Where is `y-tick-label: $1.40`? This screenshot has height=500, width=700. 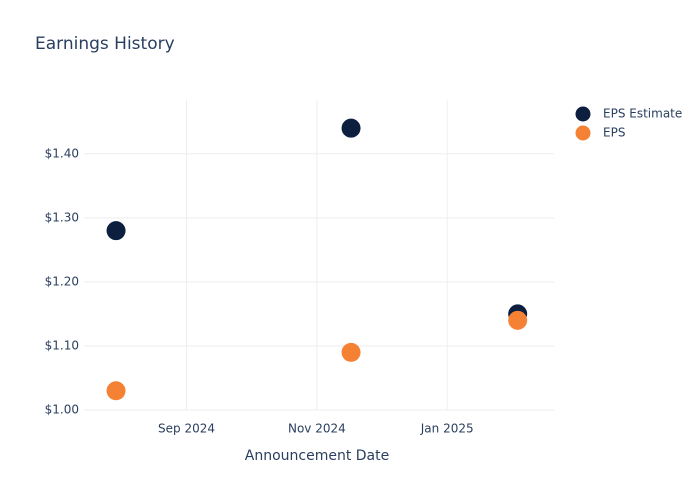
y-tick-label: $1.40 is located at coordinates (62, 153).